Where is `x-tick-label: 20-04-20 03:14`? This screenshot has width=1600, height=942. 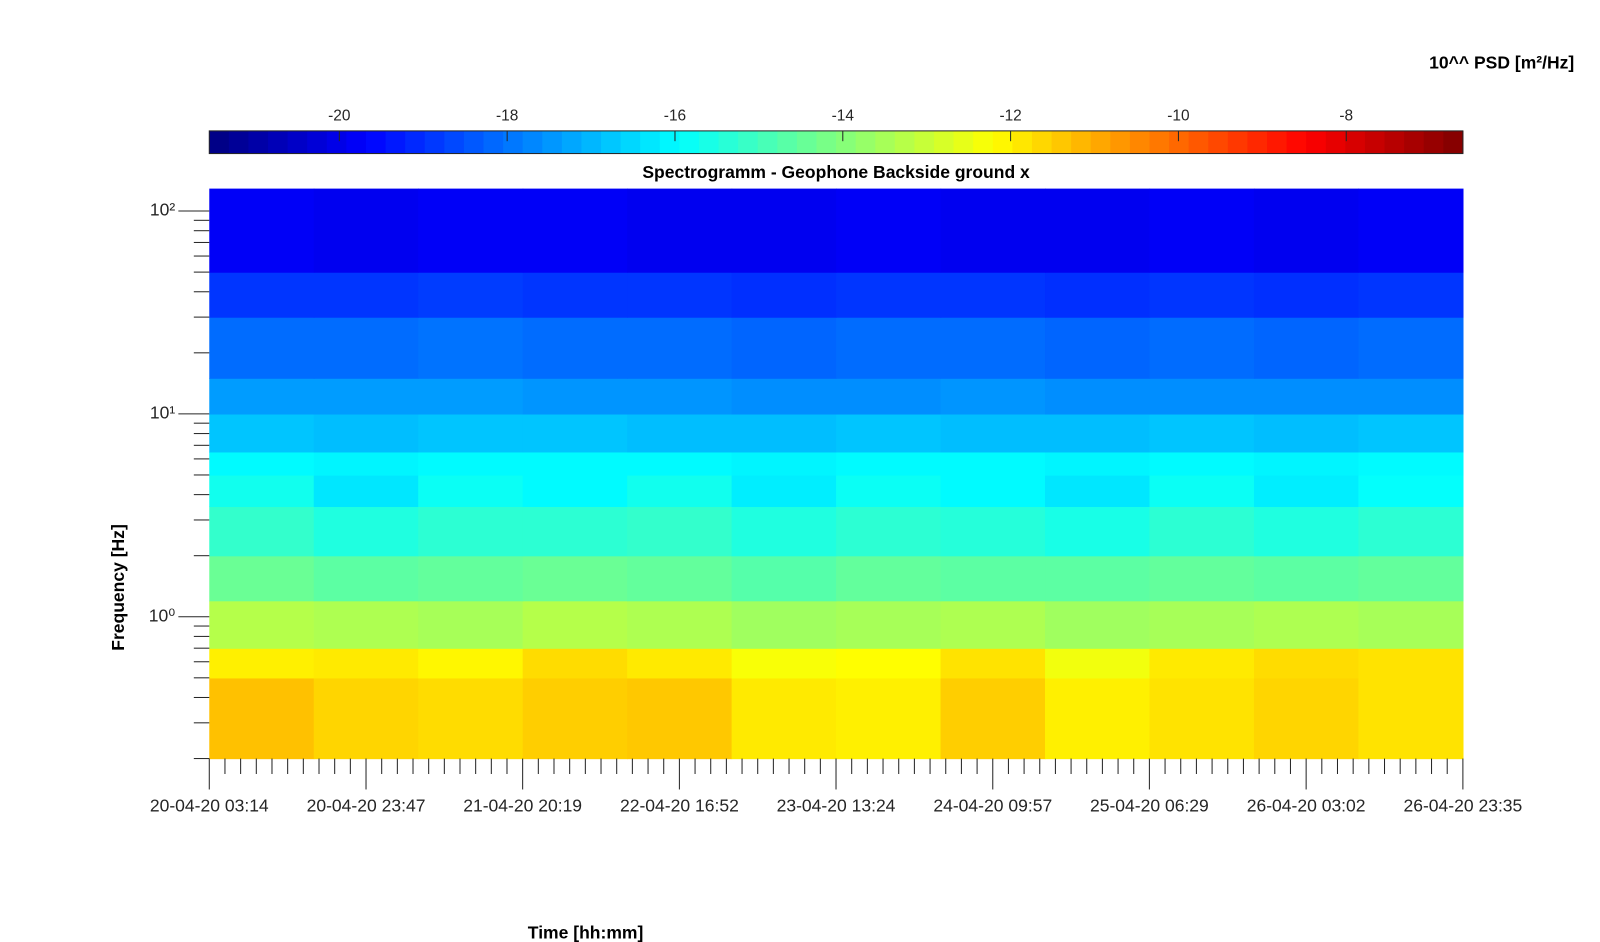 x-tick-label: 20-04-20 03:14 is located at coordinates (209, 806).